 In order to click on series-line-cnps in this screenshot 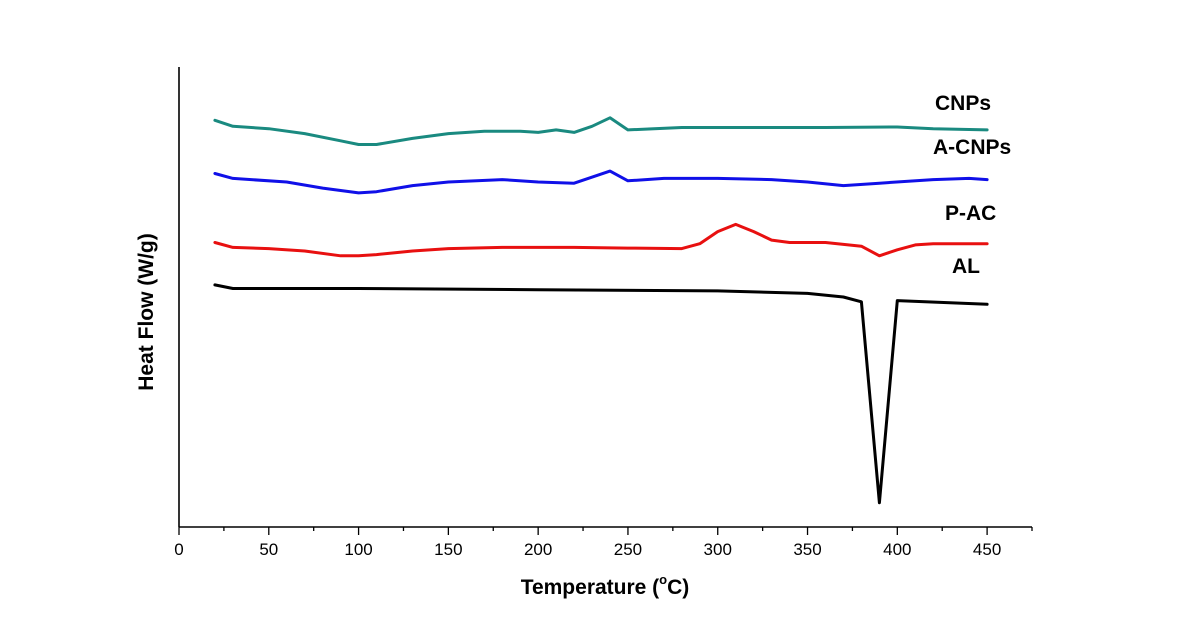, I will do `click(601, 131)`.